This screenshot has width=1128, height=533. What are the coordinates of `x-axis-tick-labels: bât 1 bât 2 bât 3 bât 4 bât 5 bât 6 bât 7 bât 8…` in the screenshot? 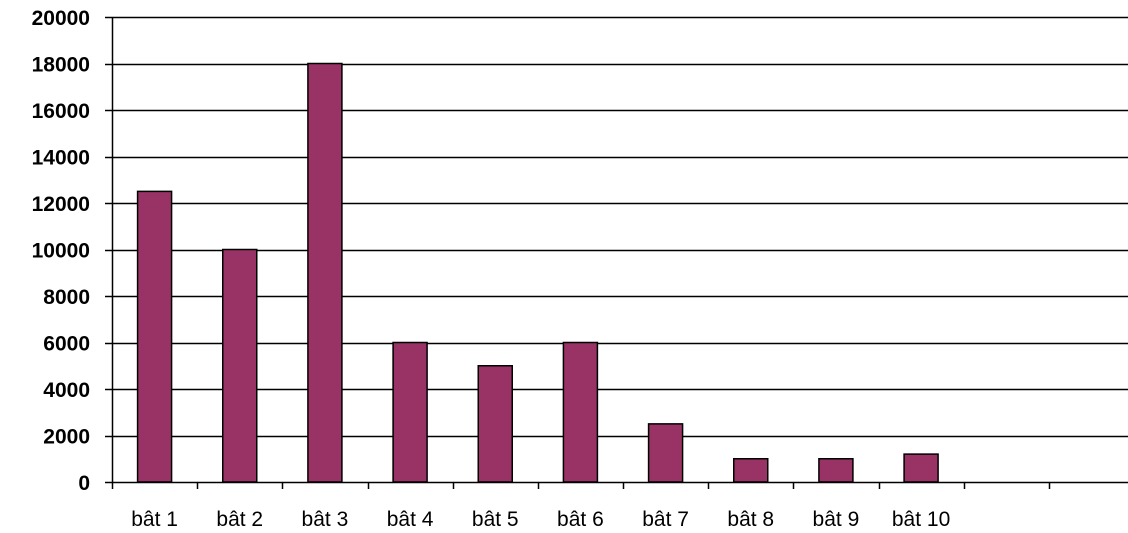 It's located at (540, 519).